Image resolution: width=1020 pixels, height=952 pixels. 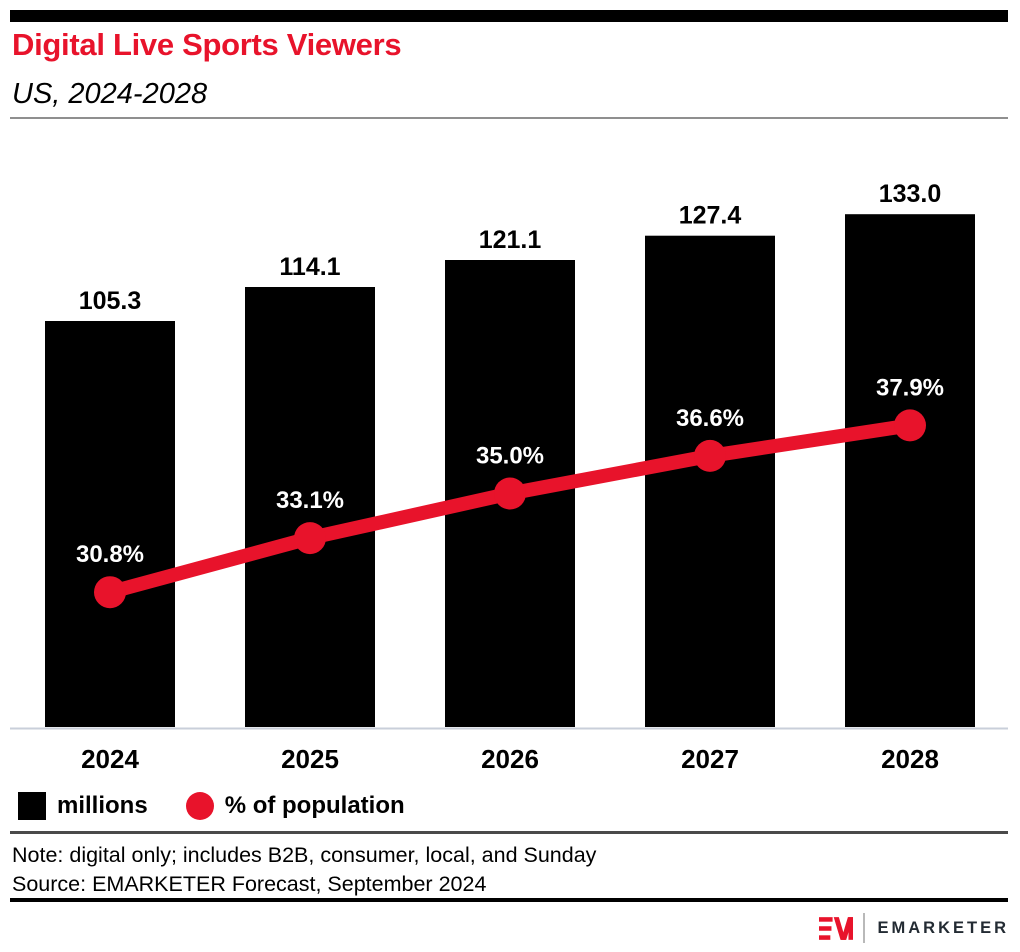 I want to click on chart-title: Digital Live Sports Viewers, so click(x=207, y=44).